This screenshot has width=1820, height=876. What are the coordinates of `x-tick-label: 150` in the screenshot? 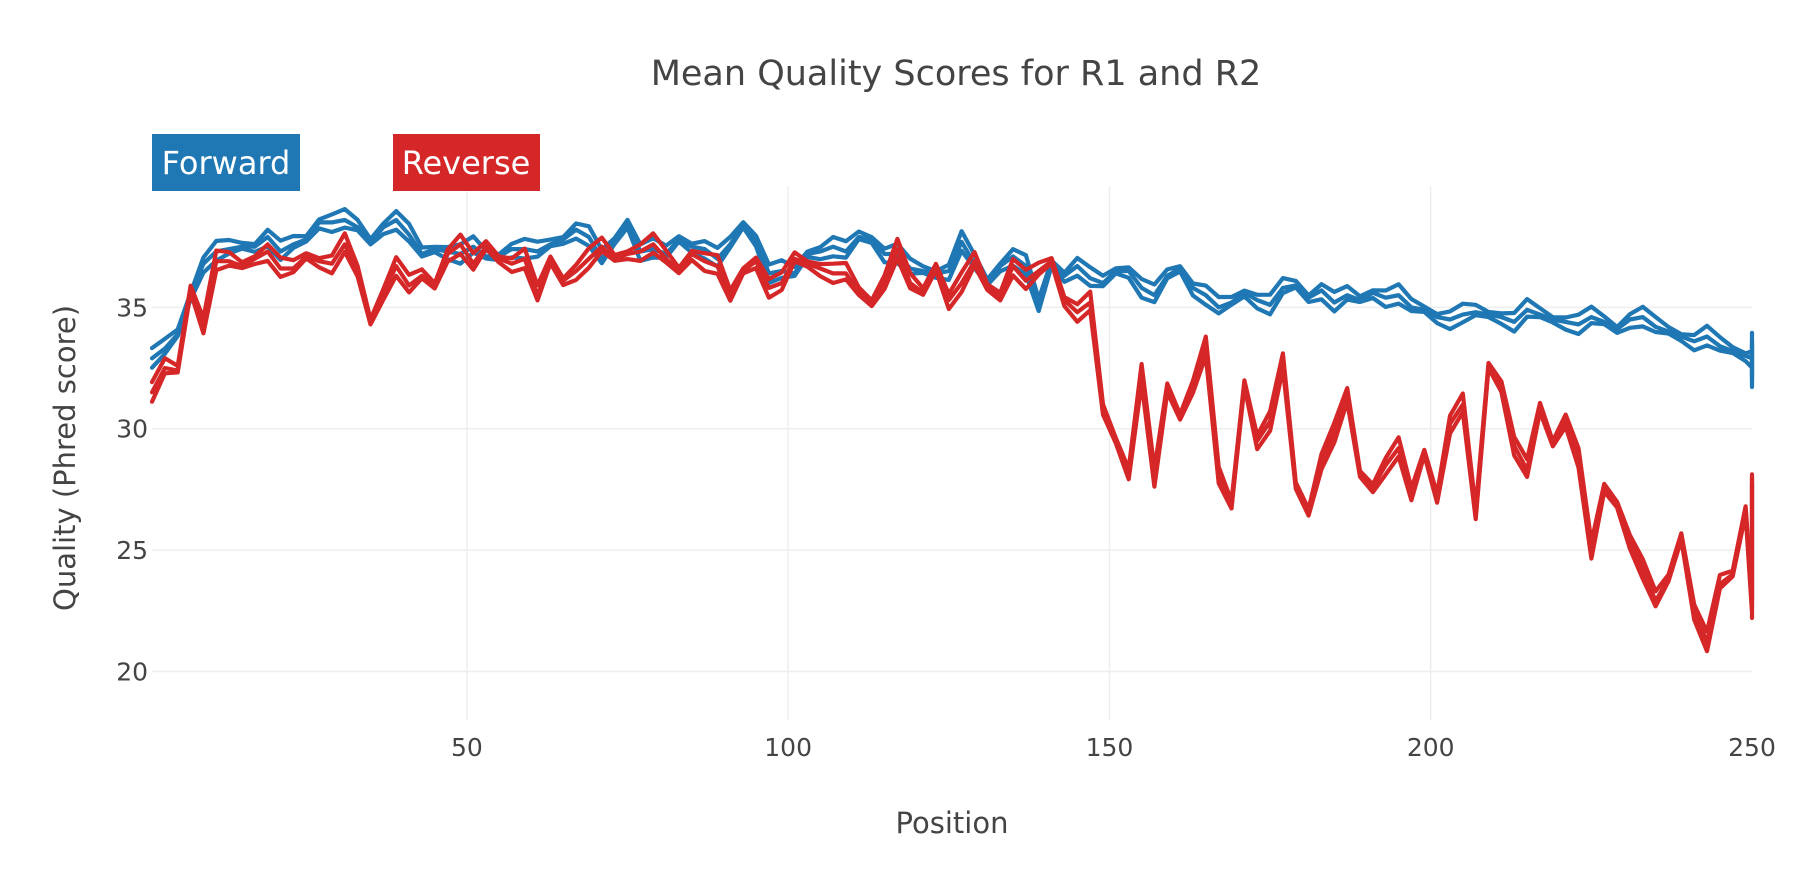 It's located at (1110, 747).